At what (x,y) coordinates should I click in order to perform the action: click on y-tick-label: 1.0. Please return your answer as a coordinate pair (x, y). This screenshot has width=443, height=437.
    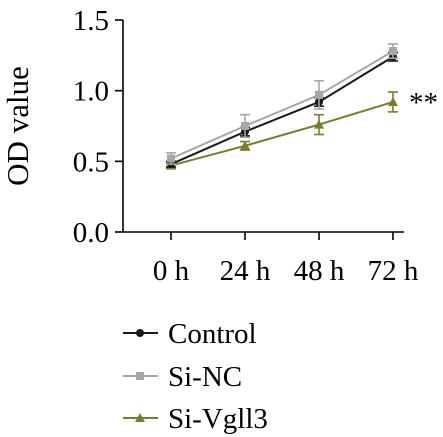
    Looking at the image, I should click on (91, 92).